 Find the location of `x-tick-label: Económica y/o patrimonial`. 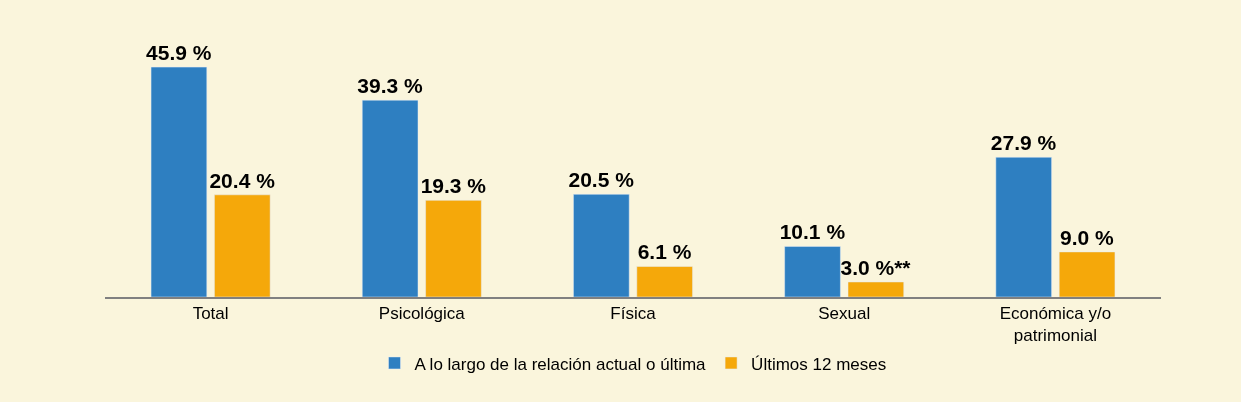

x-tick-label: Económica y/o patrimonial is located at coordinates (1055, 325).